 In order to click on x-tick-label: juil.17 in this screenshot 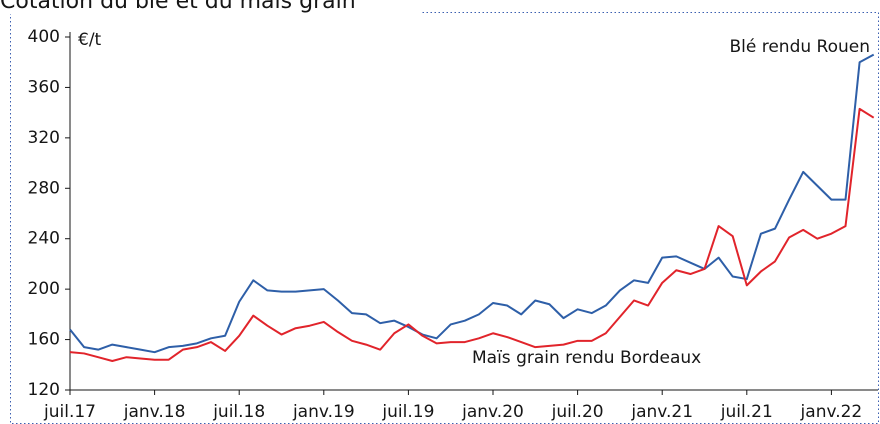, I will do `click(69, 412)`.